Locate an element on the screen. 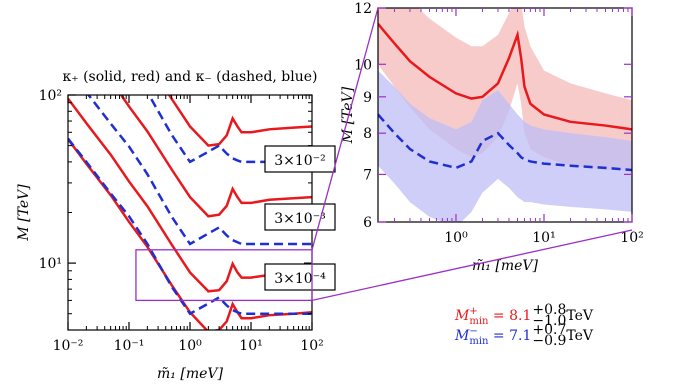 The width and height of the screenshot is (678, 392). error-down: −0.9 is located at coordinates (549, 341).